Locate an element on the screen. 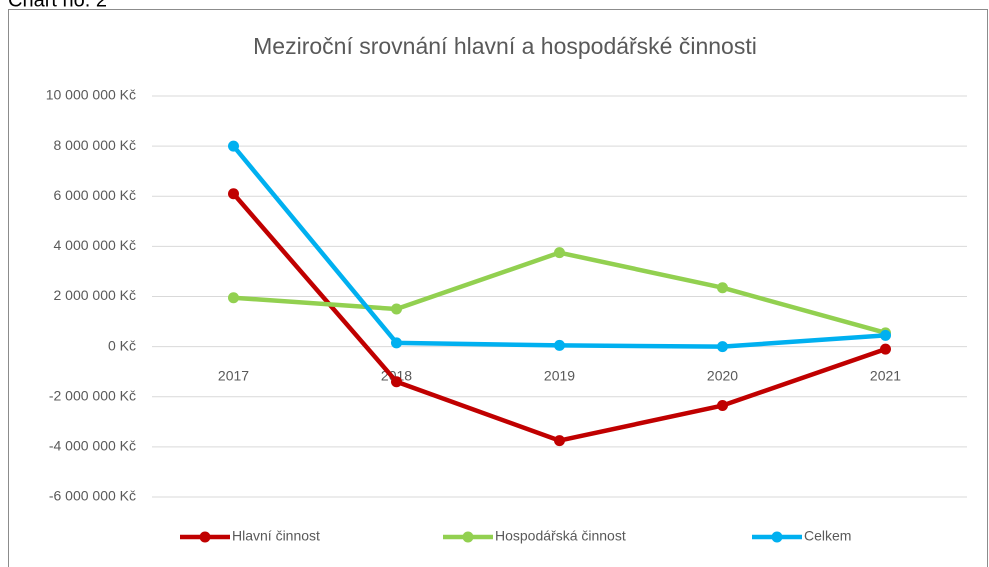  legend-label: Hospodářská činnost is located at coordinates (560, 536).